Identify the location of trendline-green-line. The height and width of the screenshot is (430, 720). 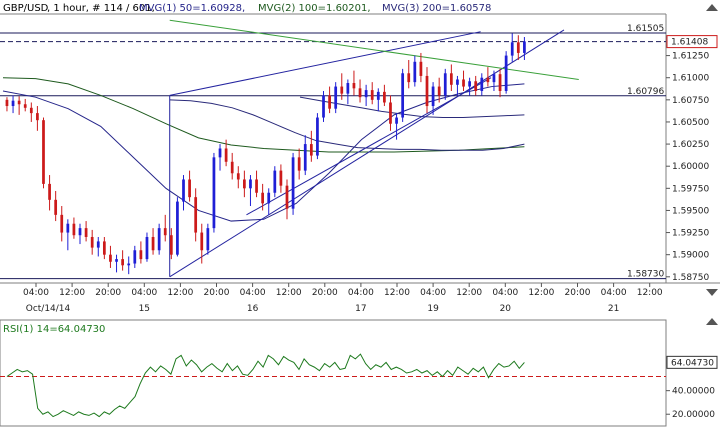
(374, 49).